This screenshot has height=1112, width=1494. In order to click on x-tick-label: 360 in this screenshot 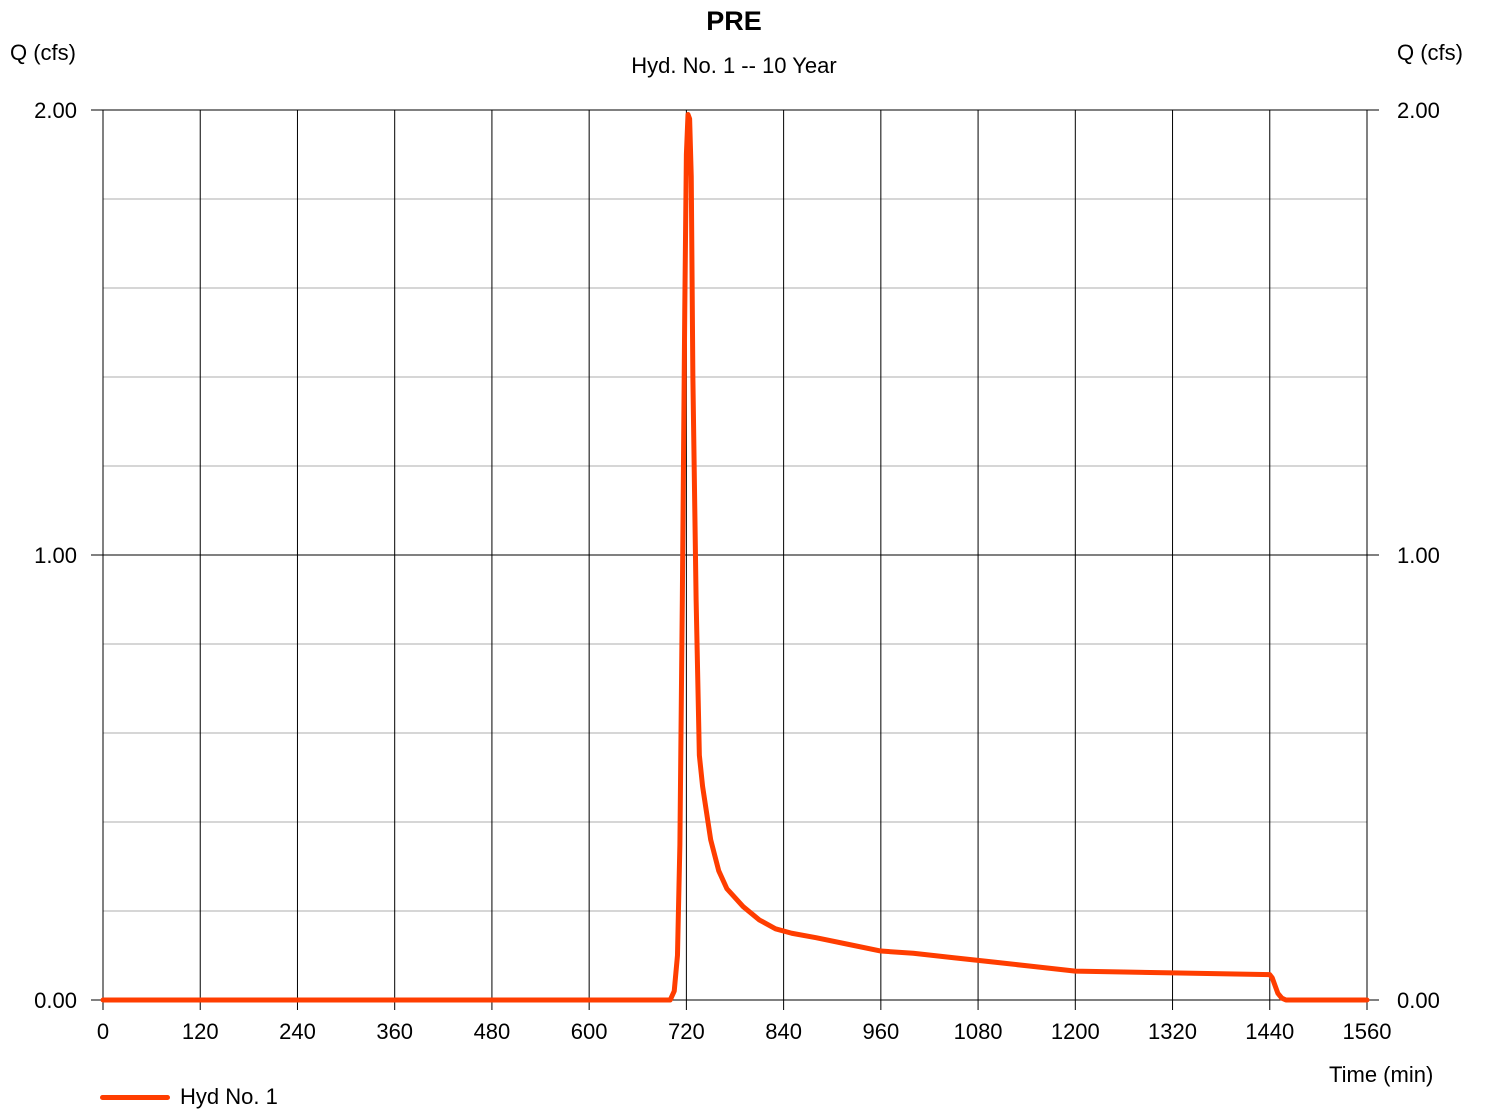, I will do `click(394, 1031)`.